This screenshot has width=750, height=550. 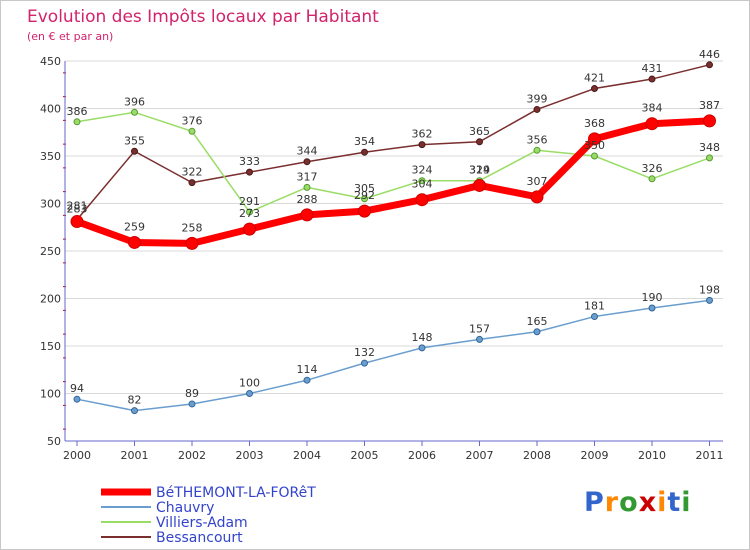 What do you see at coordinates (249, 383) in the screenshot?
I see `data-label: 100` at bounding box center [249, 383].